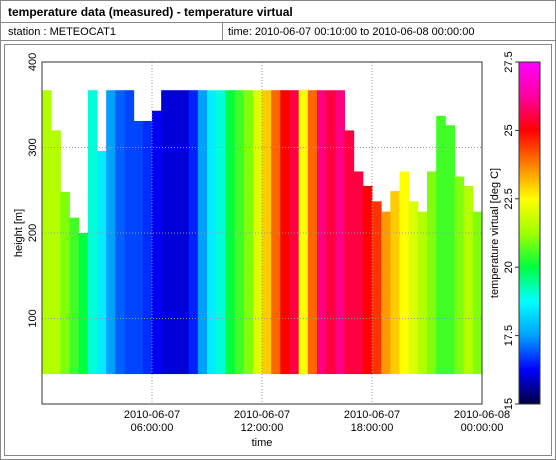 The height and width of the screenshot is (460, 556). What do you see at coordinates (33, 147) in the screenshot?
I see `y-tick-label: 300` at bounding box center [33, 147].